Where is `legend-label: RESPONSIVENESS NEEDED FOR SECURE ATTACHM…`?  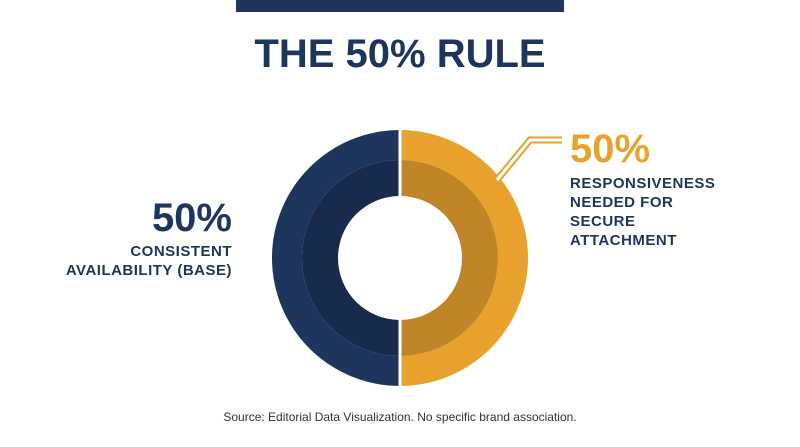 legend-label: RESPONSIVENESS NEEDED FOR SECURE ATTACHM… is located at coordinates (643, 212).